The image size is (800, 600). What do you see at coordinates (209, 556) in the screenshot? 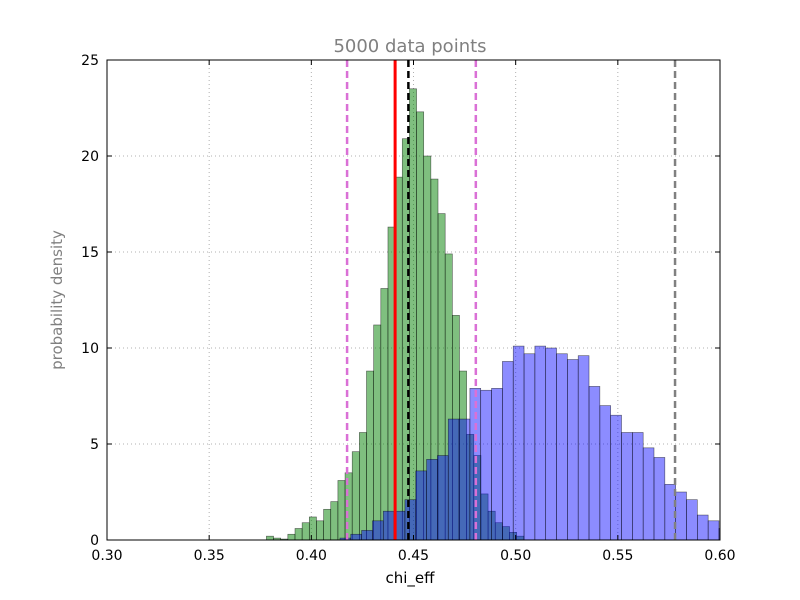
I see `x-tick-label: 0.35` at bounding box center [209, 556].